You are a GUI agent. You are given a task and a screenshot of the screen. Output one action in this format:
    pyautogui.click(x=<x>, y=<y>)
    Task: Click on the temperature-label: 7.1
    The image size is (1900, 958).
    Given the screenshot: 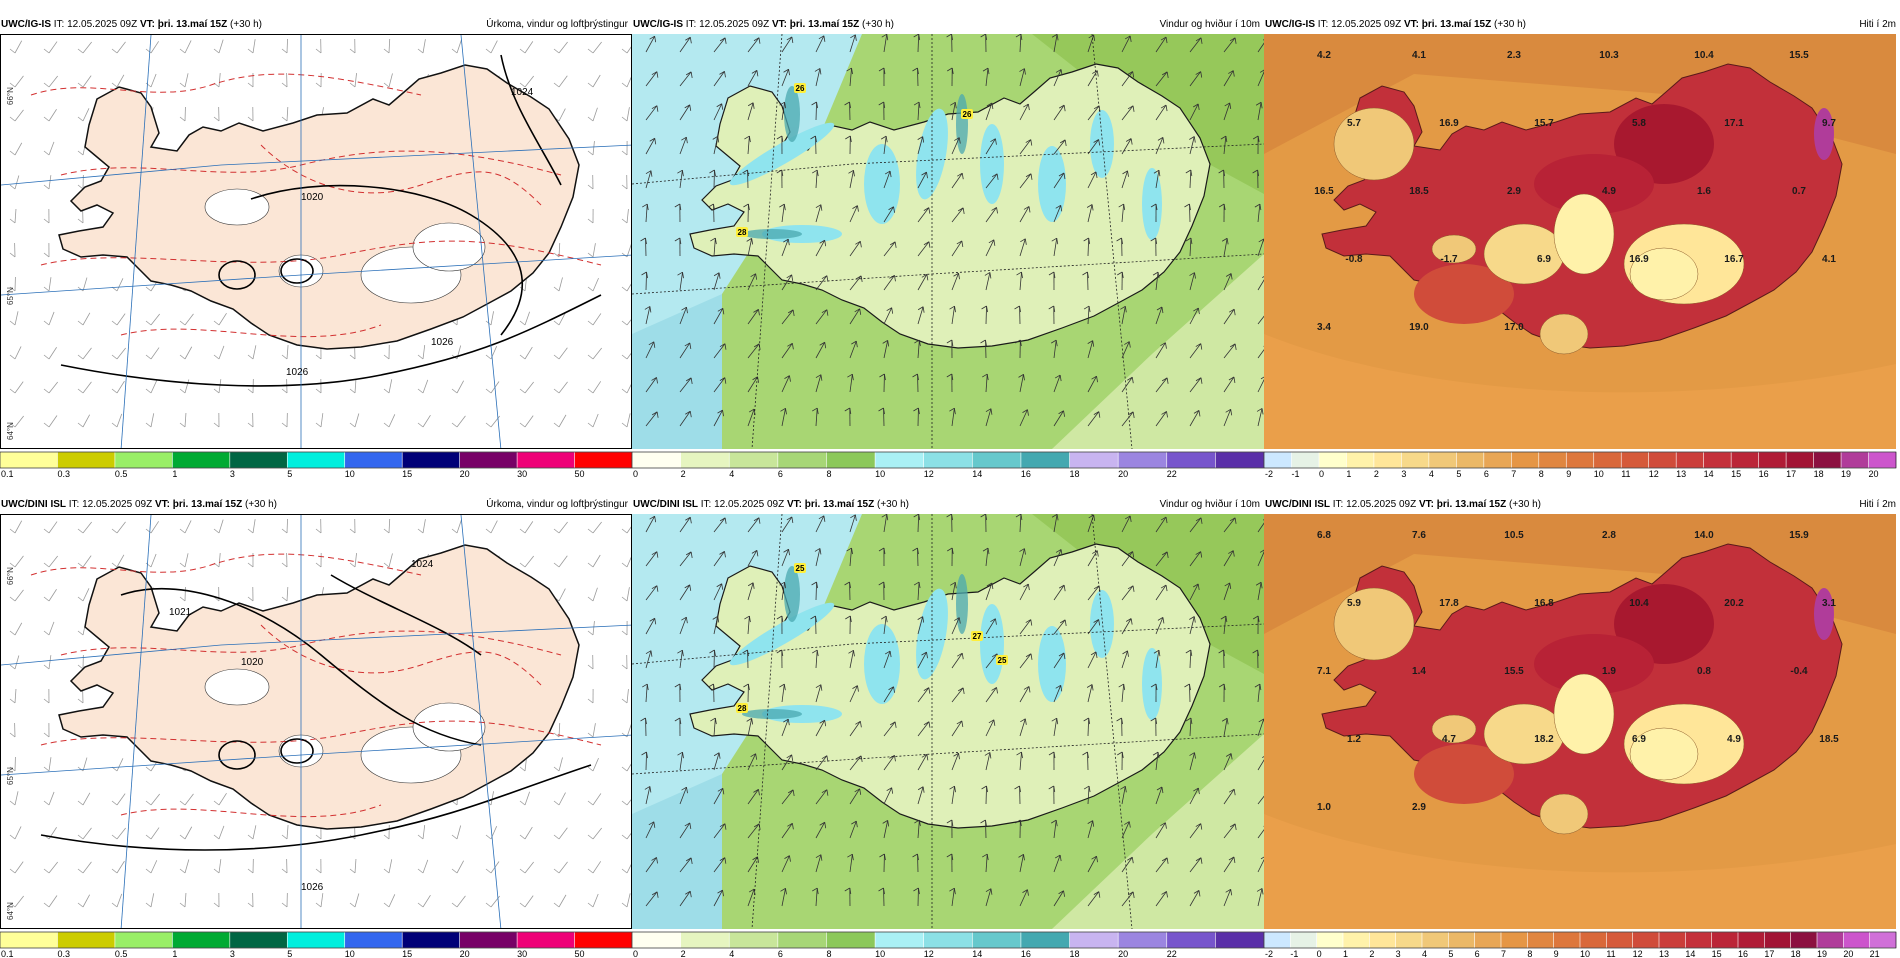 What is the action you would take?
    pyautogui.click(x=1324, y=671)
    